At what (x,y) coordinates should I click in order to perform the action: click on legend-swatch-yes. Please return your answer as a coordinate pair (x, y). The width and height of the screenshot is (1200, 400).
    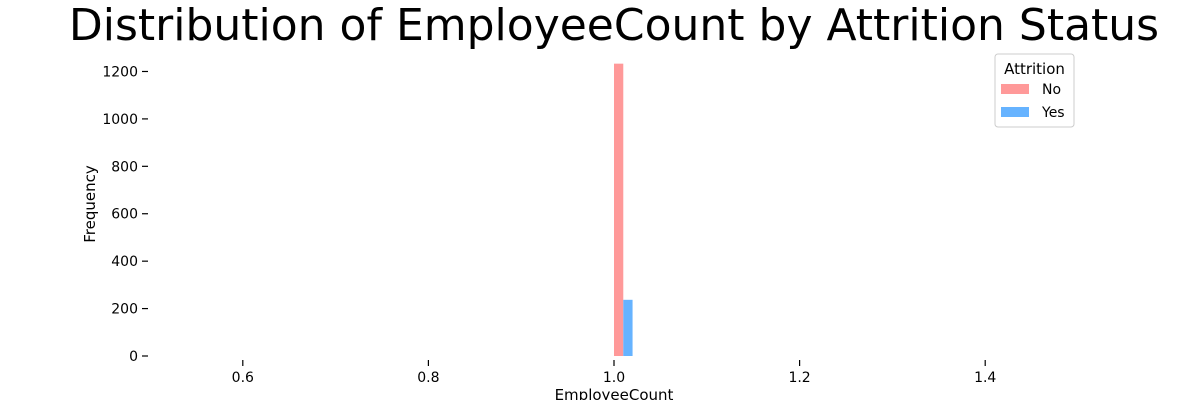
    Looking at the image, I should click on (1015, 112).